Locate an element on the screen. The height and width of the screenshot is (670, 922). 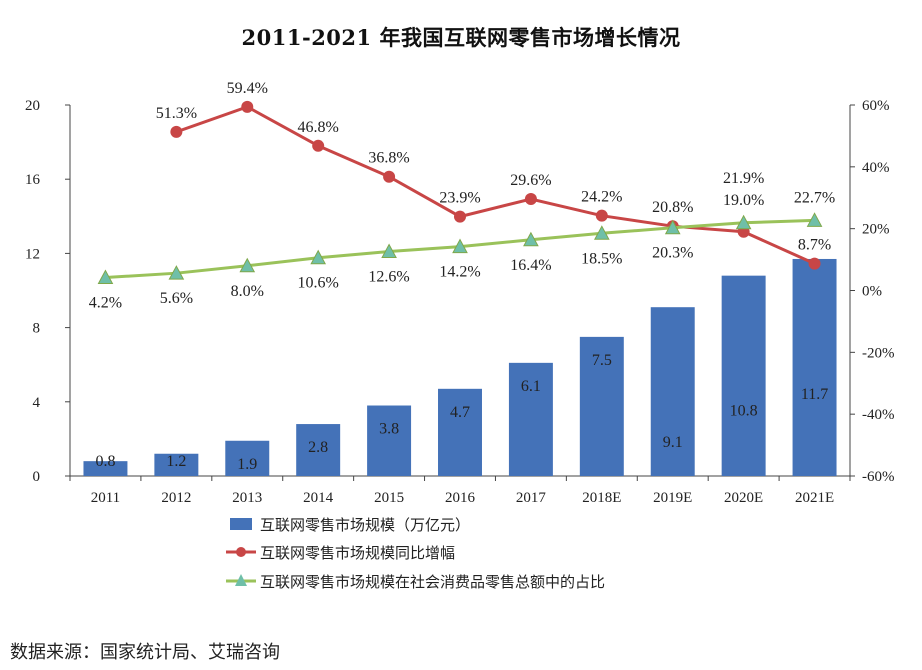
y-right-tick-label: -20% is located at coordinates (878, 353).